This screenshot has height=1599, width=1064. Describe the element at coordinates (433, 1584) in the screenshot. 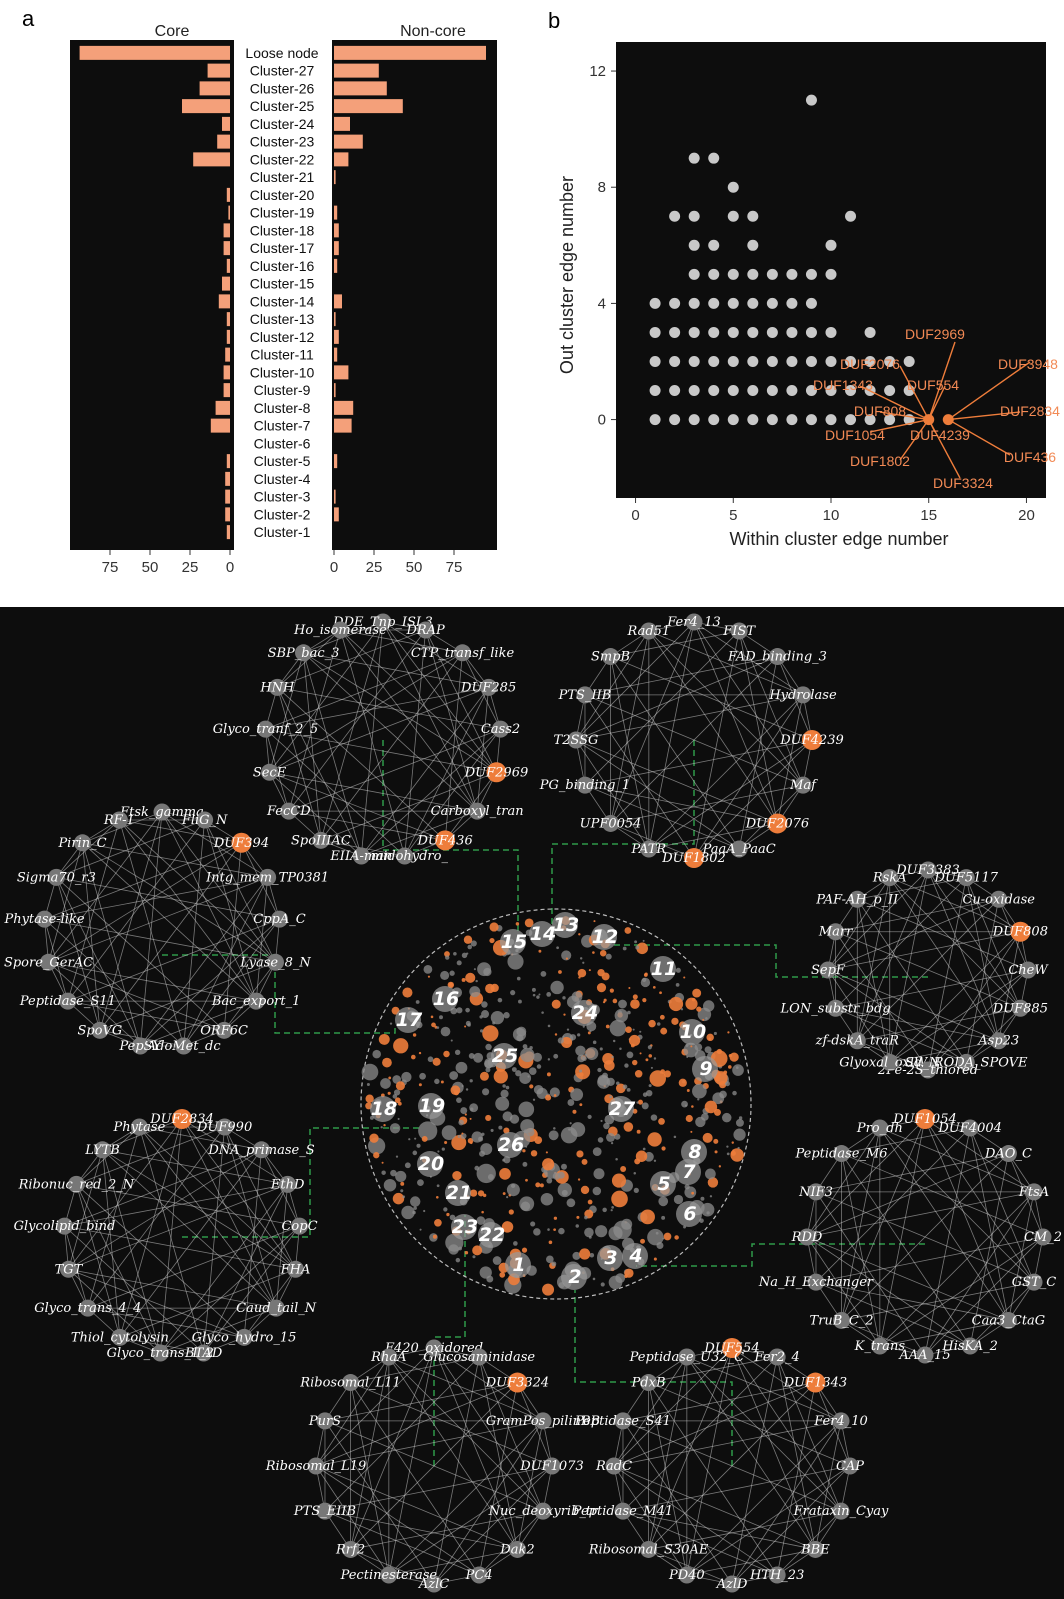

I see `node-label: AzlC` at that location.